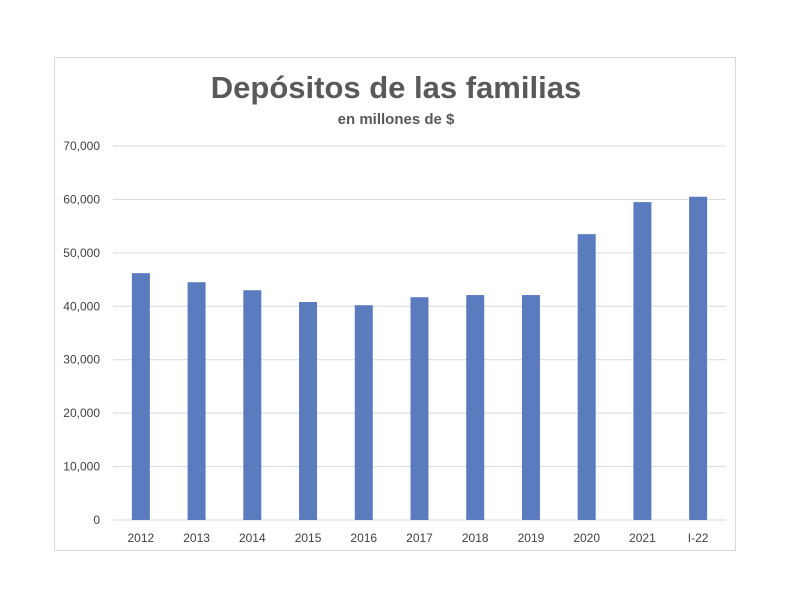 This screenshot has width=792, height=612. What do you see at coordinates (363, 538) in the screenshot?
I see `x-tick-label: 2016` at bounding box center [363, 538].